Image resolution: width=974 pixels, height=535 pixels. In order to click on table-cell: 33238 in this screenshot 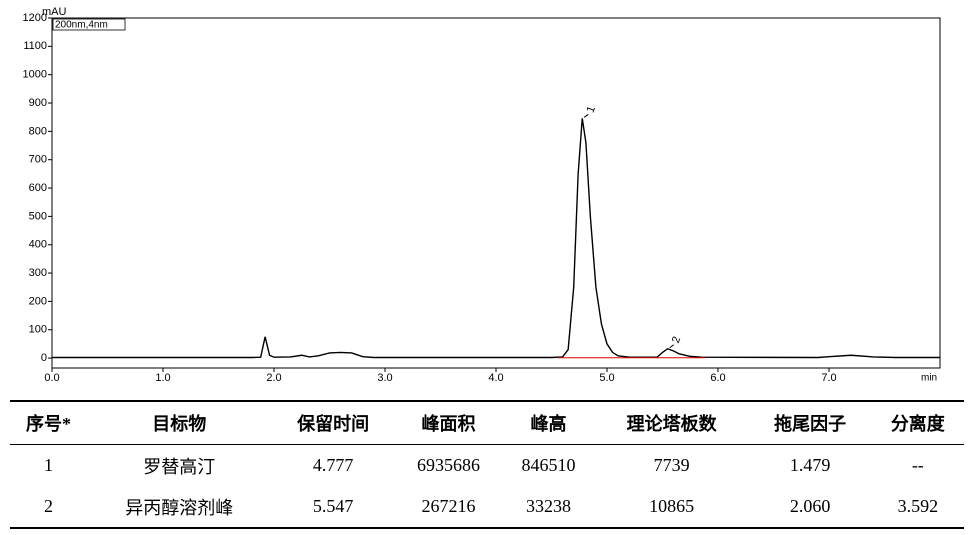, I will do `click(548, 507)`.